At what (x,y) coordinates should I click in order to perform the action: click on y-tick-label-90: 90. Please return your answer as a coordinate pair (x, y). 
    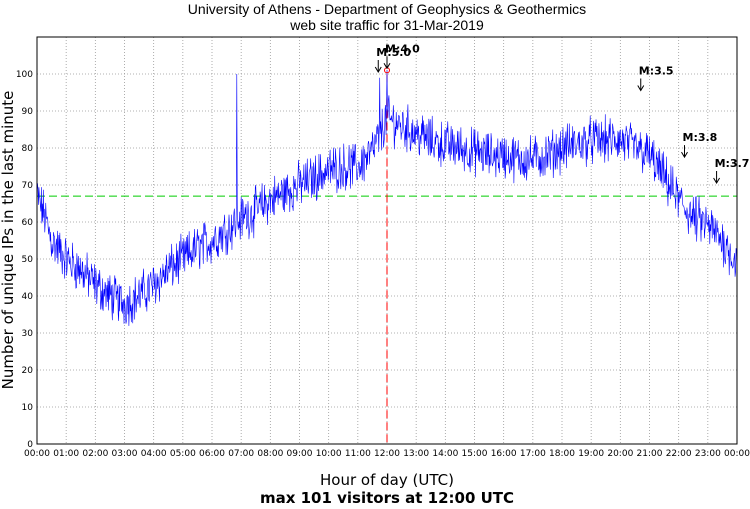
    Looking at the image, I should click on (28, 112).